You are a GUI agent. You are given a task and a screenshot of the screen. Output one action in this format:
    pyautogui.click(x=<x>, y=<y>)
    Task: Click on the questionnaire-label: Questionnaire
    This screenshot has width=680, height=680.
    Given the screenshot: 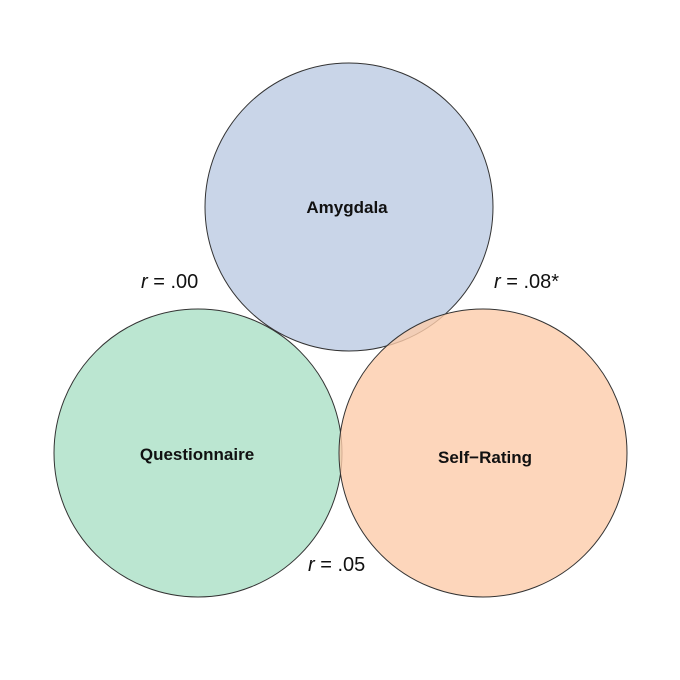 What is the action you would take?
    pyautogui.click(x=197, y=454)
    